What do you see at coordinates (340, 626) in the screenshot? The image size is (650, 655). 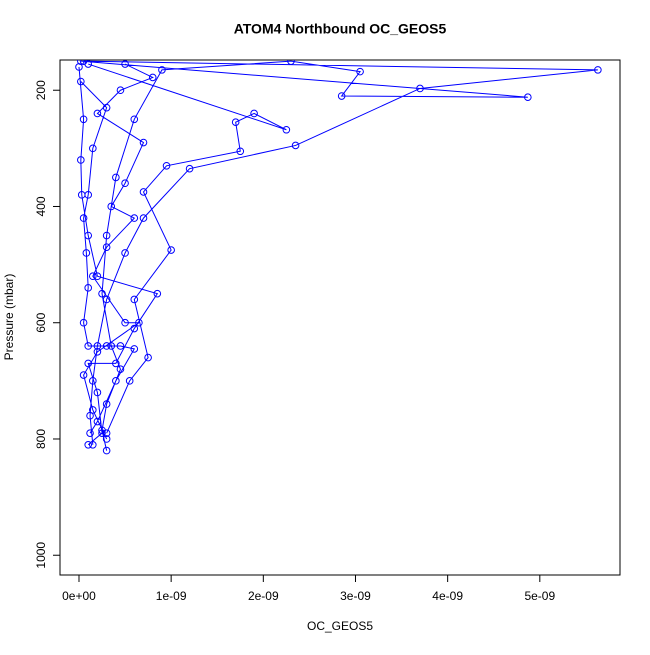 I see `x-axis-label: OC_GEOS5` at bounding box center [340, 626].